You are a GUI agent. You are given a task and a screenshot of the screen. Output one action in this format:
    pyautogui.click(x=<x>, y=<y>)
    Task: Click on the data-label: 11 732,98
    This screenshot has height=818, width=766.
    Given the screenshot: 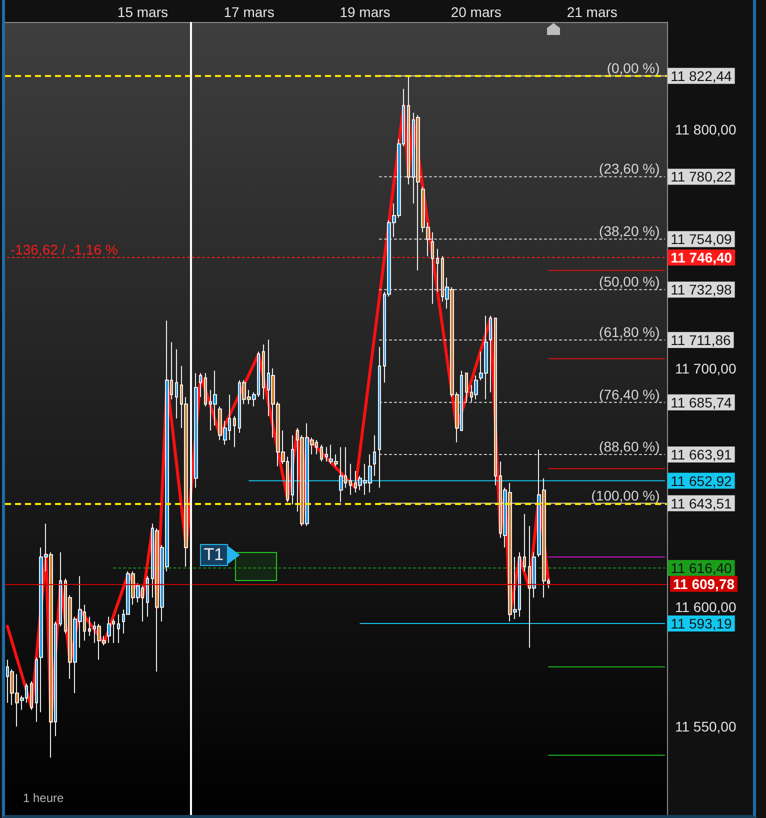 What is the action you would take?
    pyautogui.click(x=701, y=290)
    